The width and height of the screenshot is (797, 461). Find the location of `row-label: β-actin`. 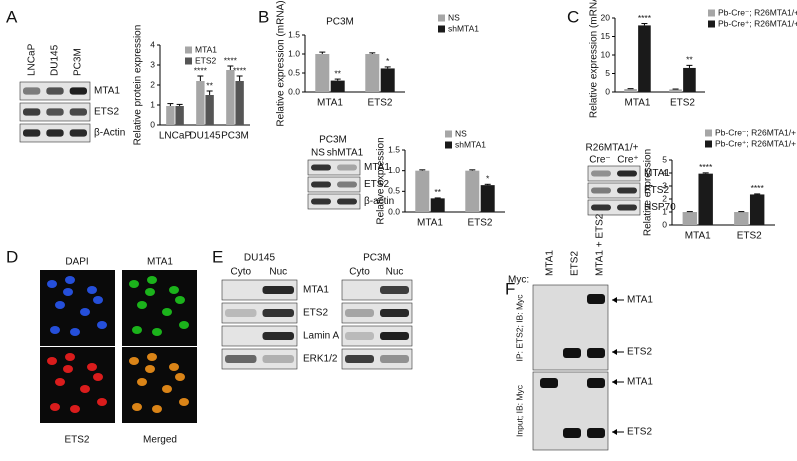

row-label: β-actin is located at coordinates (379, 201).